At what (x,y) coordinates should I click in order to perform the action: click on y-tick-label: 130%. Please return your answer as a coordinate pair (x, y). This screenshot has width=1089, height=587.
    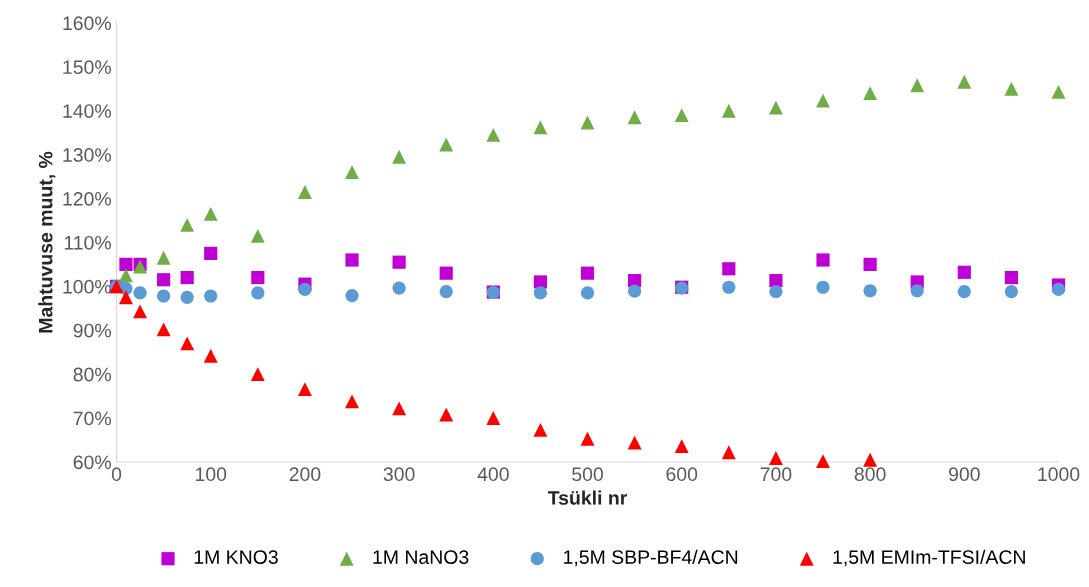
    Looking at the image, I should click on (87, 155).